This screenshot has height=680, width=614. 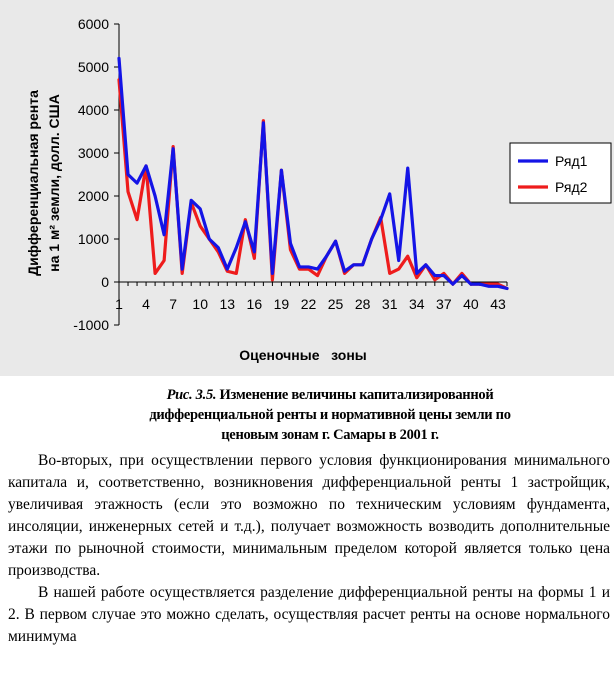 I want to click on y-tick-label: 6000, so click(x=93, y=24).